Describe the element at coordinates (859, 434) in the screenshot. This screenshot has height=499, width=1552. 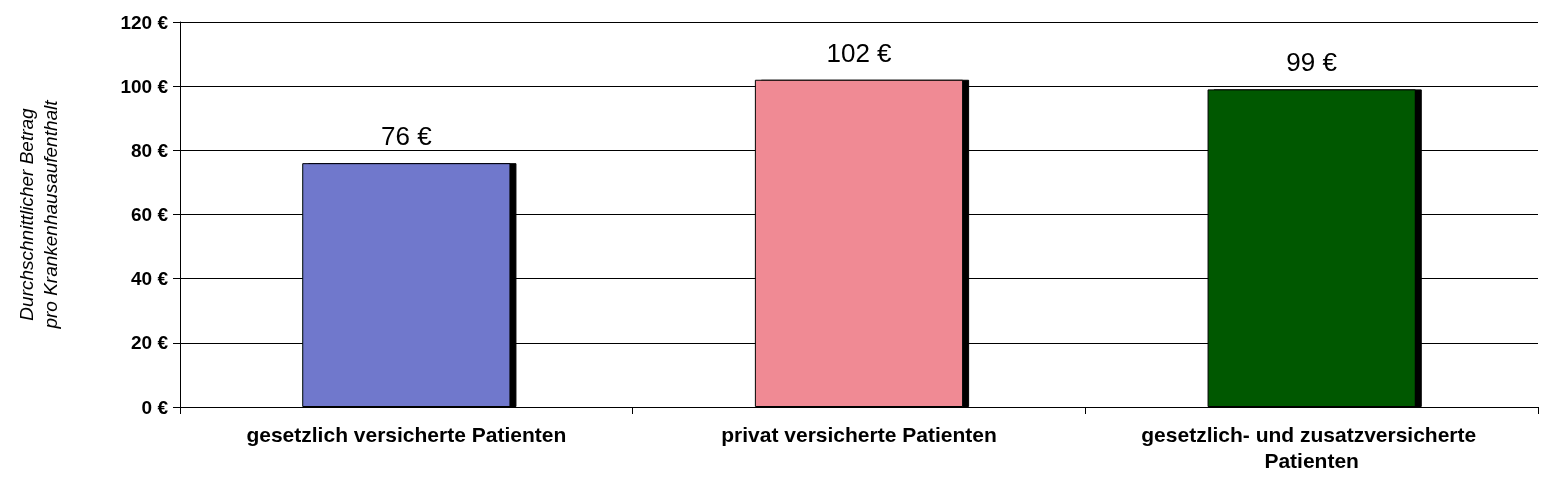
I see `x-tick-label: privat versicherte Patienten` at that location.